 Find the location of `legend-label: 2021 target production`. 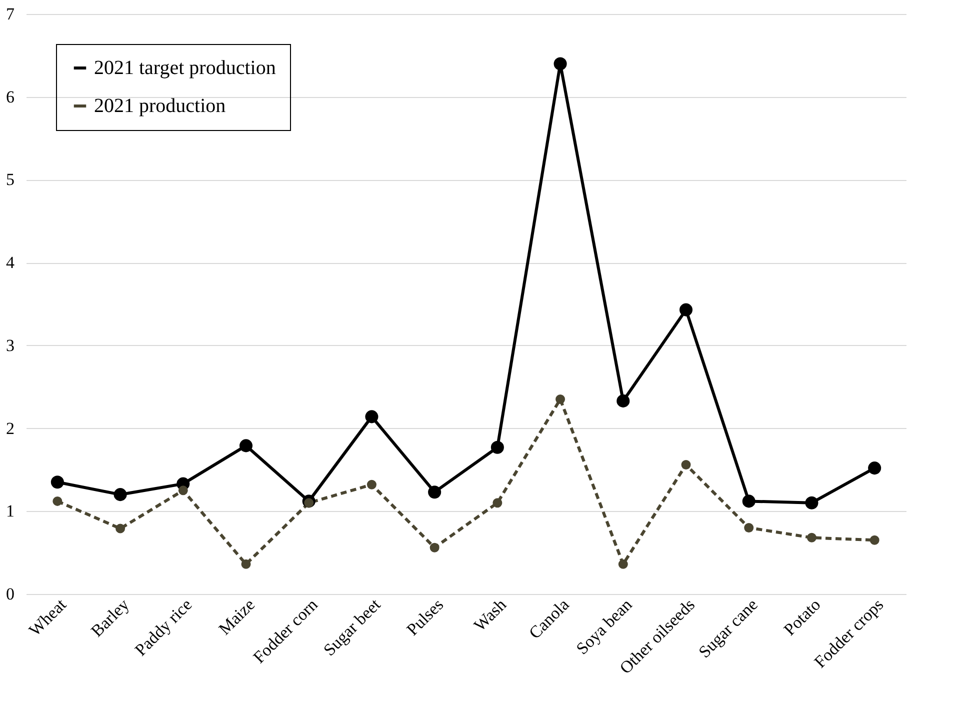

legend-label: 2021 target production is located at coordinates (185, 68).